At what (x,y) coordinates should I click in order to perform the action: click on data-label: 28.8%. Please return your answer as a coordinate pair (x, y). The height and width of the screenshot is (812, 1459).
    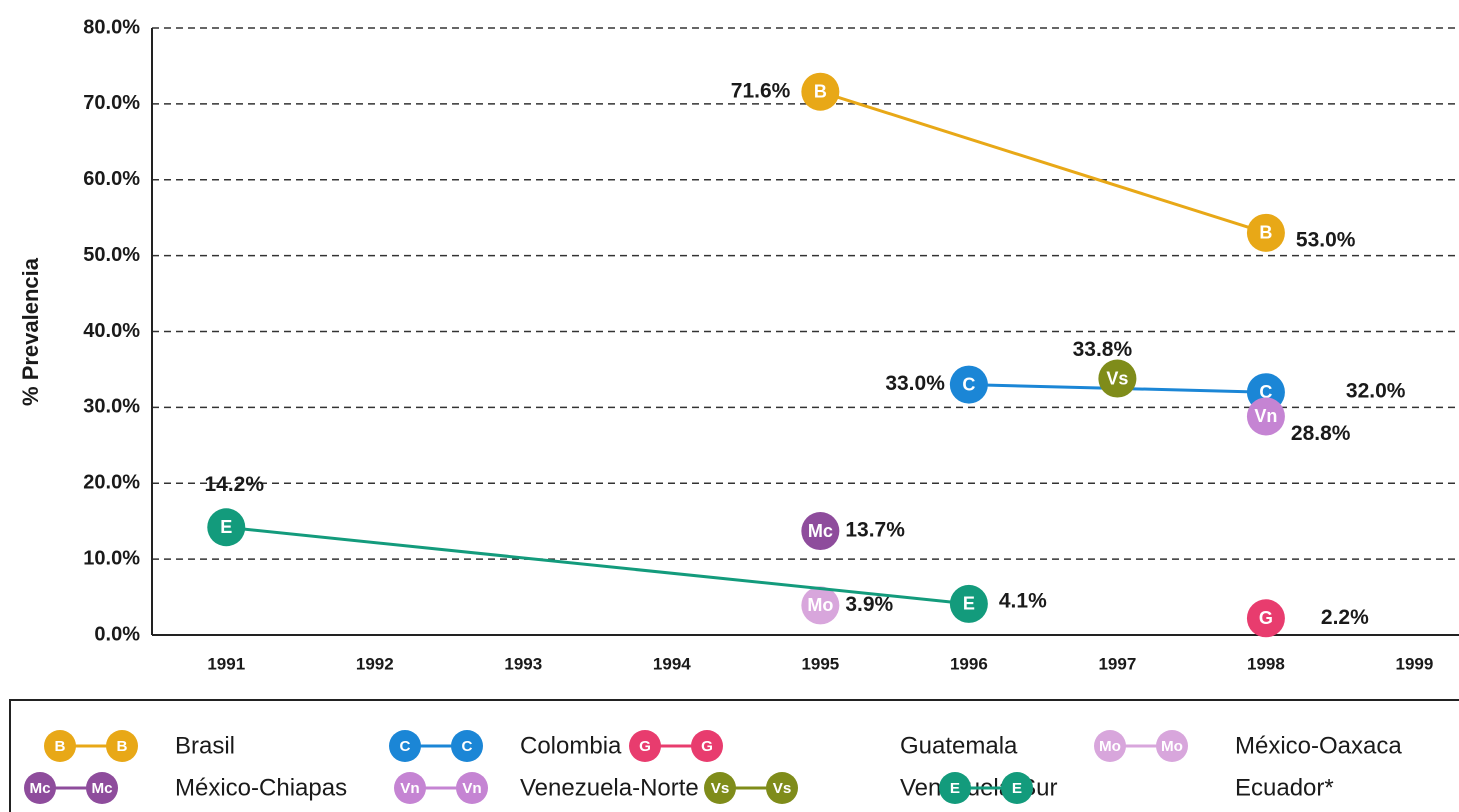
    Looking at the image, I should click on (1321, 433).